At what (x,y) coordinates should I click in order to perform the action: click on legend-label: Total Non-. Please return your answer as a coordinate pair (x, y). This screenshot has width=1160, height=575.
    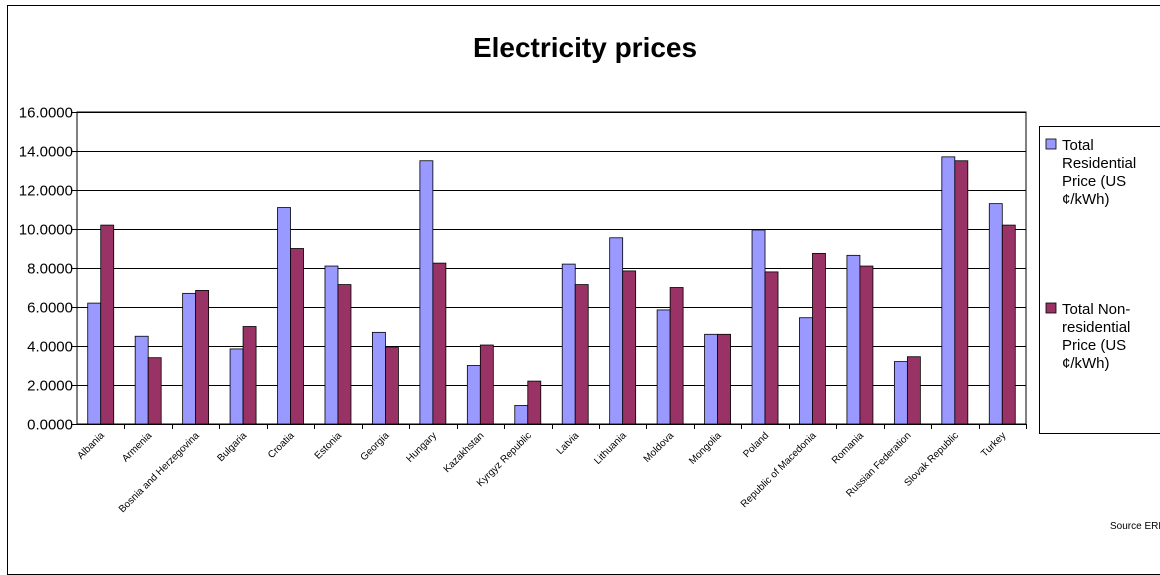
    Looking at the image, I should click on (1096, 309).